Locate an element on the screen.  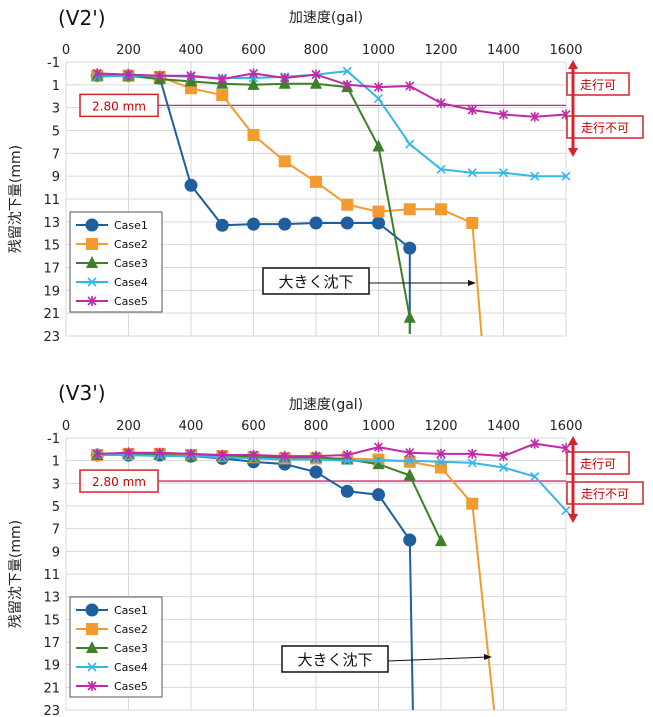
x-tick-label: 1000 is located at coordinates (378, 426).